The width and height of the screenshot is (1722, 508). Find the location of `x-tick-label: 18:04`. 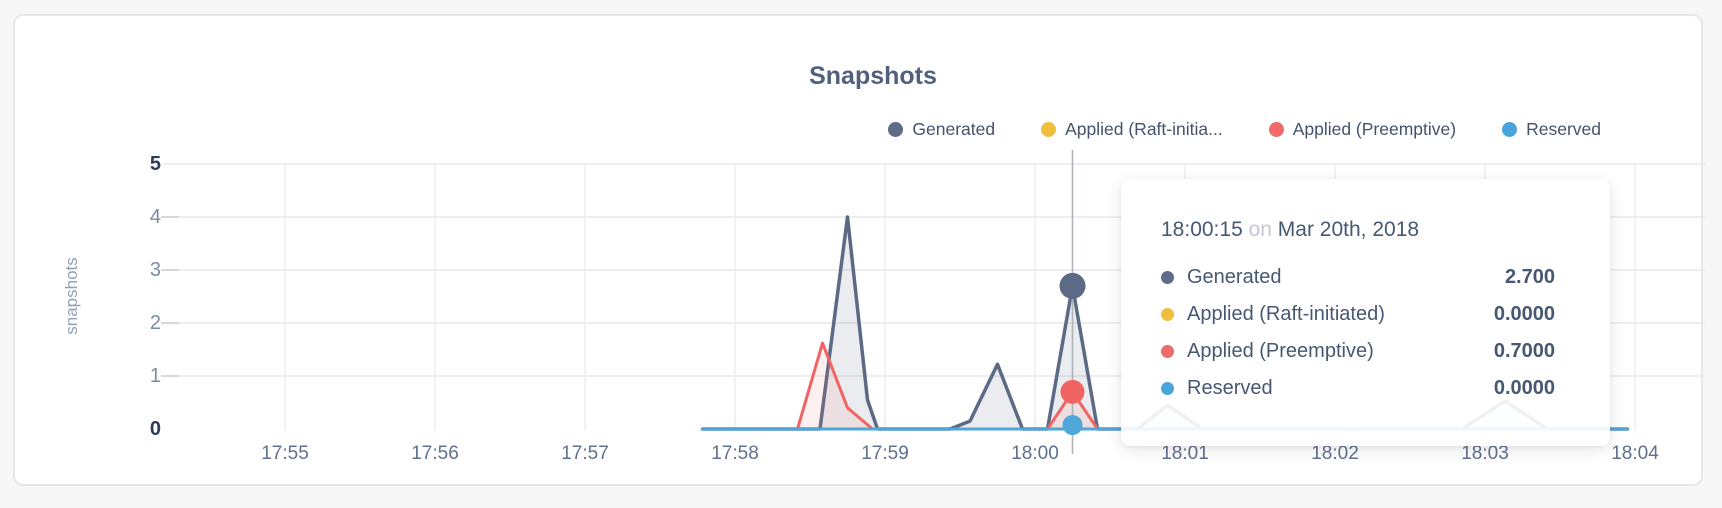

x-tick-label: 18:04 is located at coordinates (1635, 453).